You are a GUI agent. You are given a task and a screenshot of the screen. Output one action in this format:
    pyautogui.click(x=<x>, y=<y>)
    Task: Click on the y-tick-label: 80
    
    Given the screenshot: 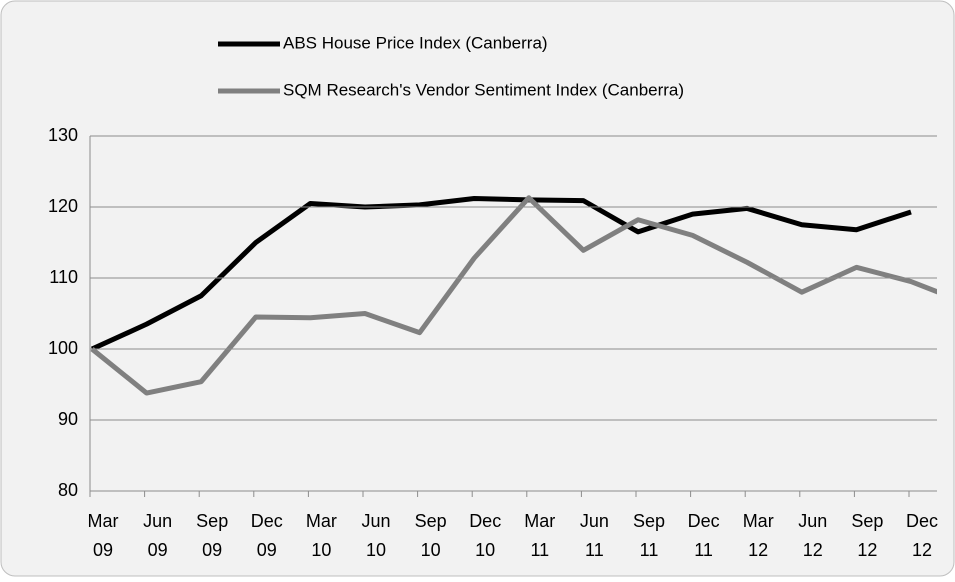 What is the action you would take?
    pyautogui.click(x=68, y=490)
    